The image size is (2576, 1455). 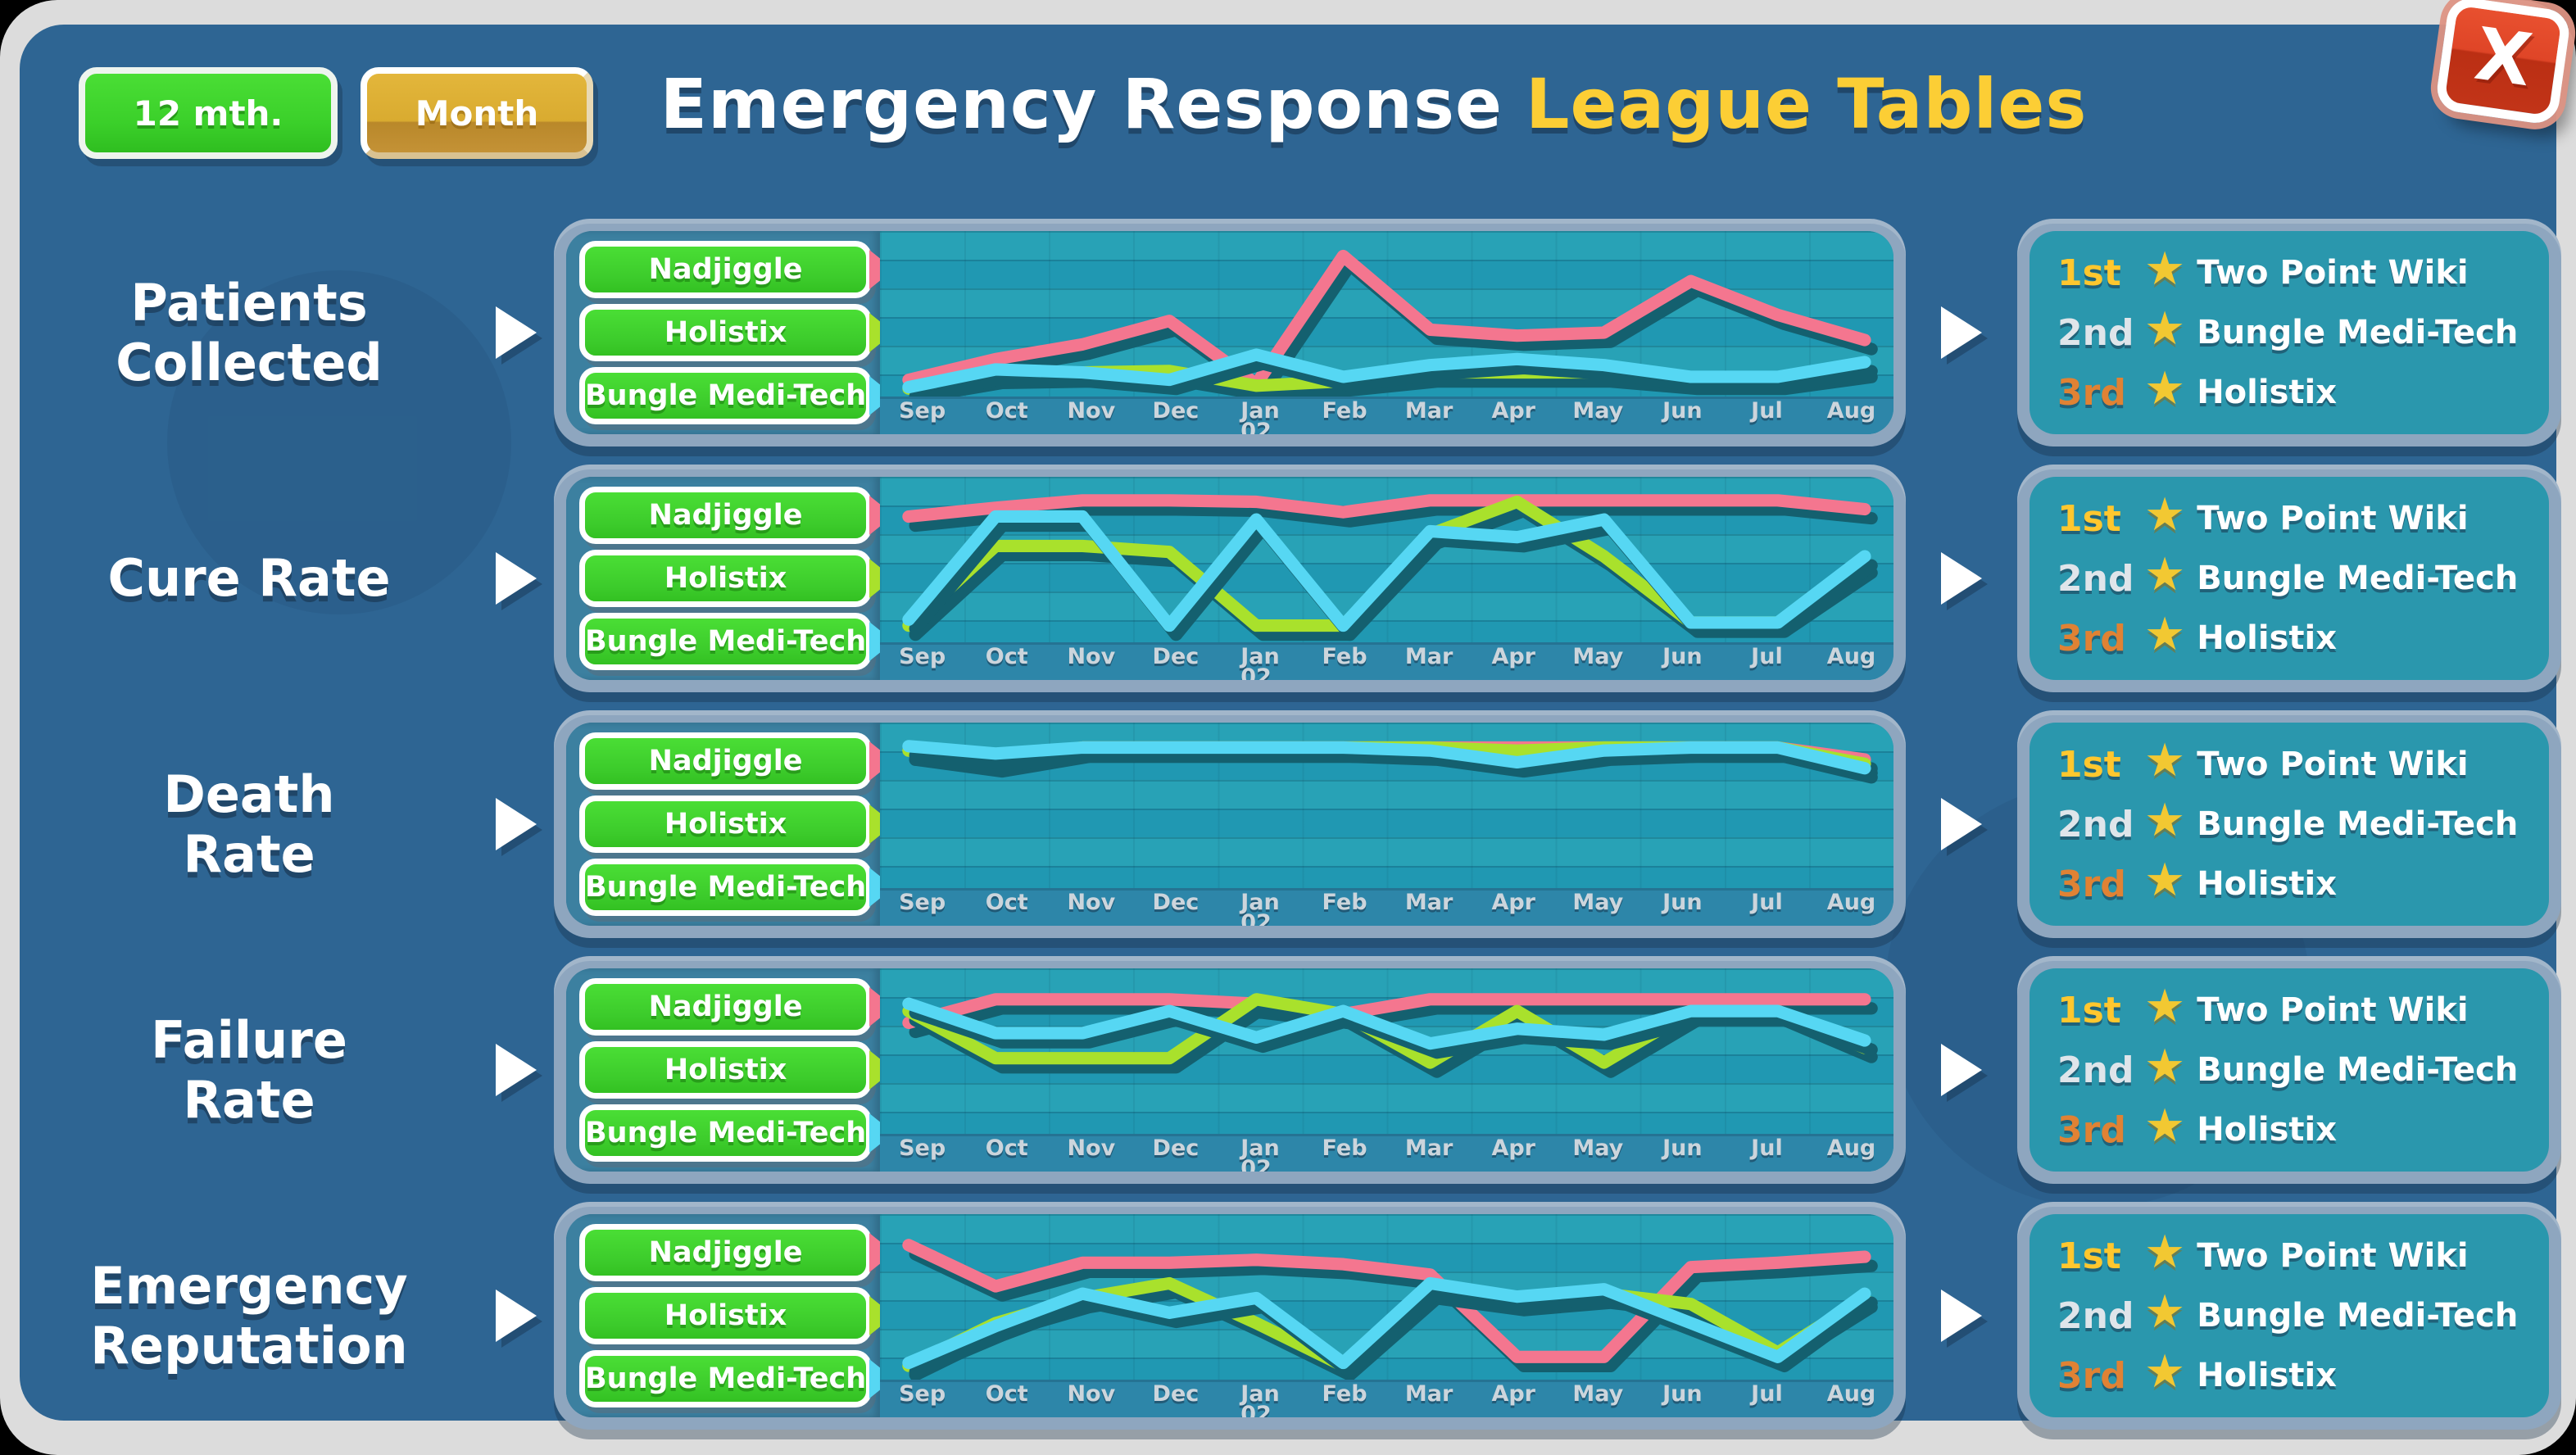 I want to click on team-name-label: Bungle Medi-Tech, so click(x=726, y=1379).